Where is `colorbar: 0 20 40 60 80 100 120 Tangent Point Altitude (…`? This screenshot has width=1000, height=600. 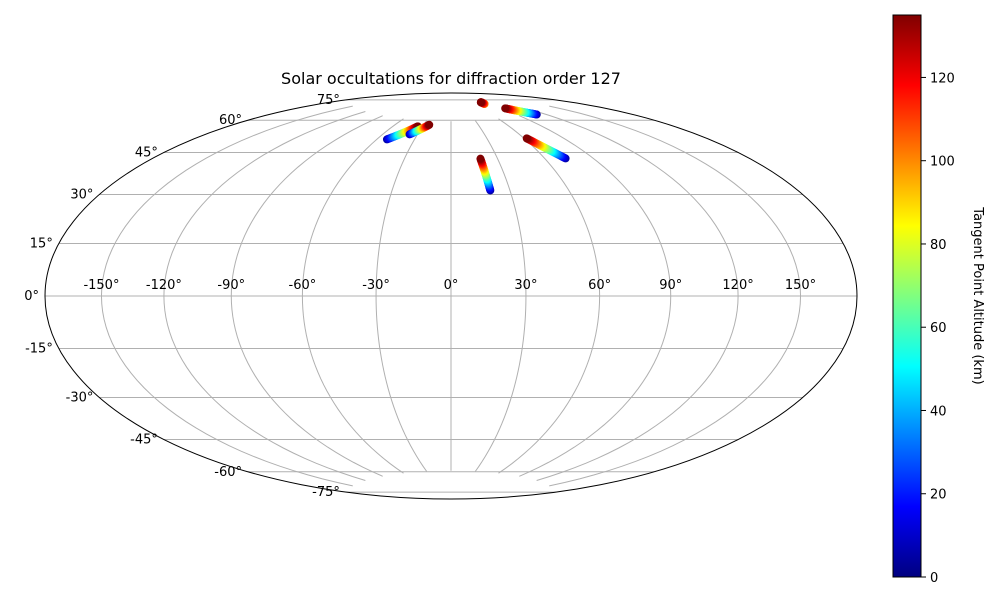 colorbar: 0 20 40 60 80 100 120 Tangent Point Altitude (… is located at coordinates (938, 300).